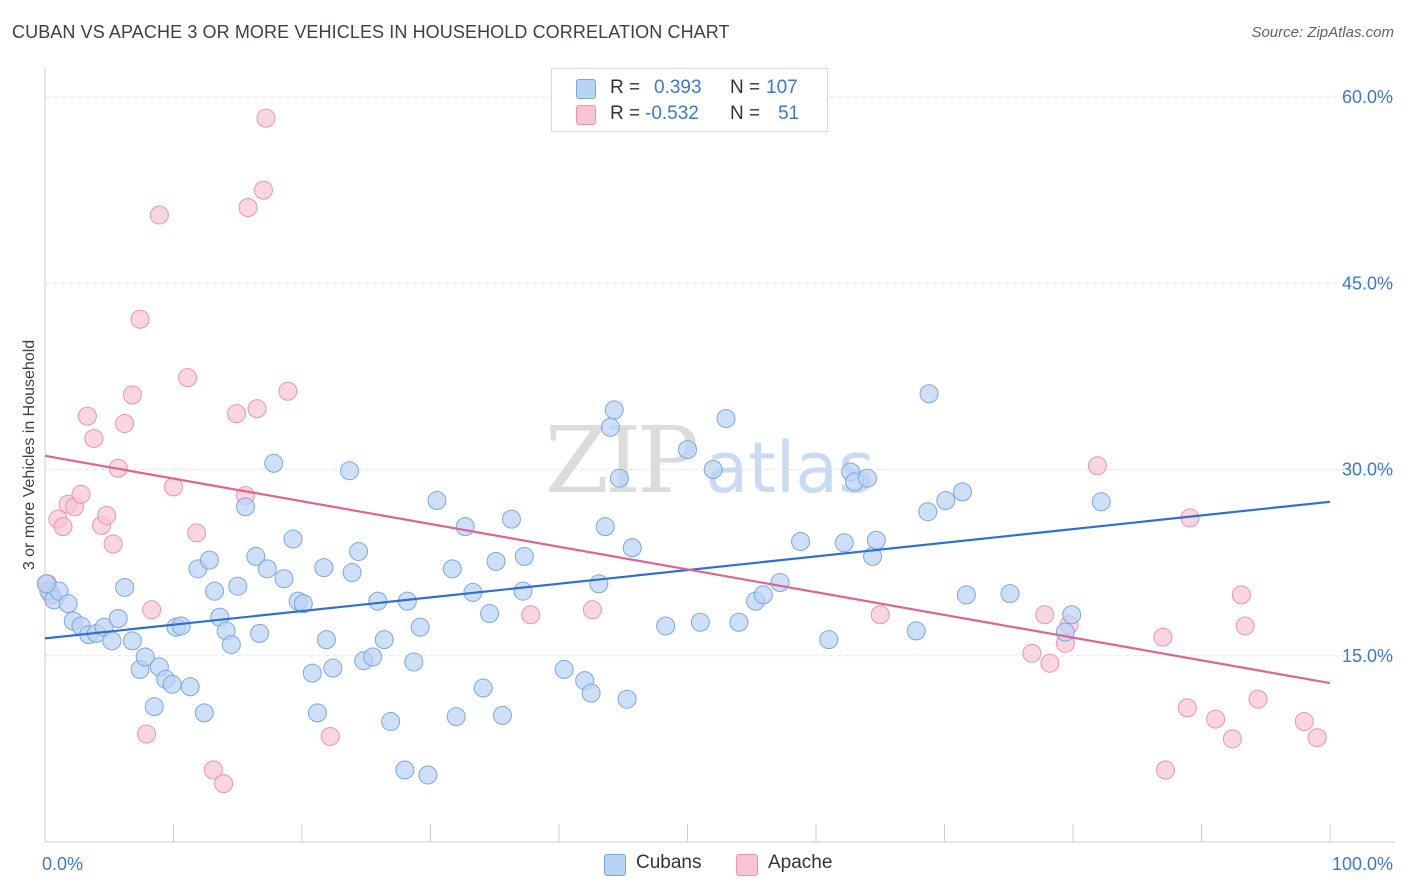 The width and height of the screenshot is (1406, 892). I want to click on watermark: ZIP atlas, so click(710, 460).